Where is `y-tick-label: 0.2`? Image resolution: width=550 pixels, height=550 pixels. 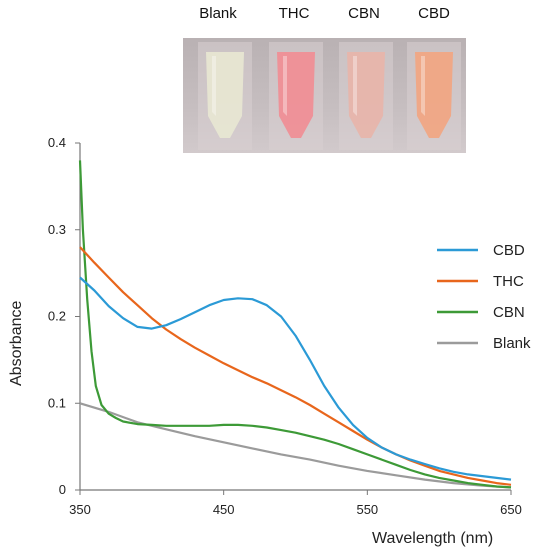 y-tick-label: 0.2 is located at coordinates (57, 316).